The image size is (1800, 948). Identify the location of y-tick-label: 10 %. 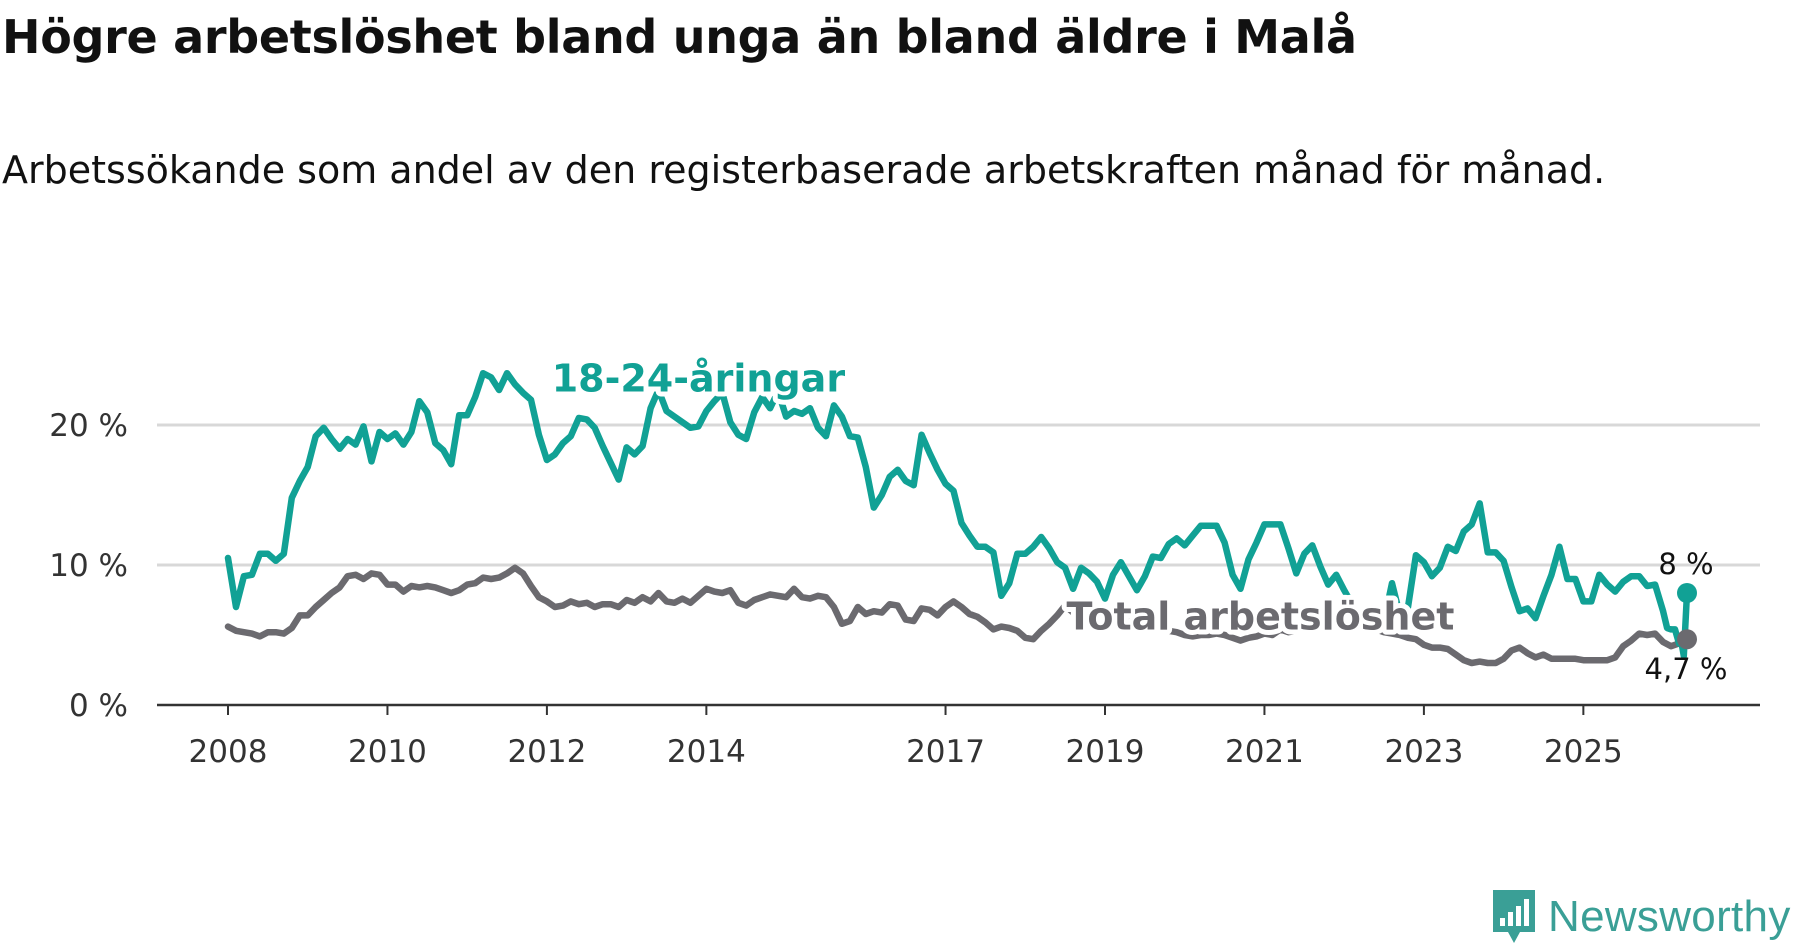
(88, 566).